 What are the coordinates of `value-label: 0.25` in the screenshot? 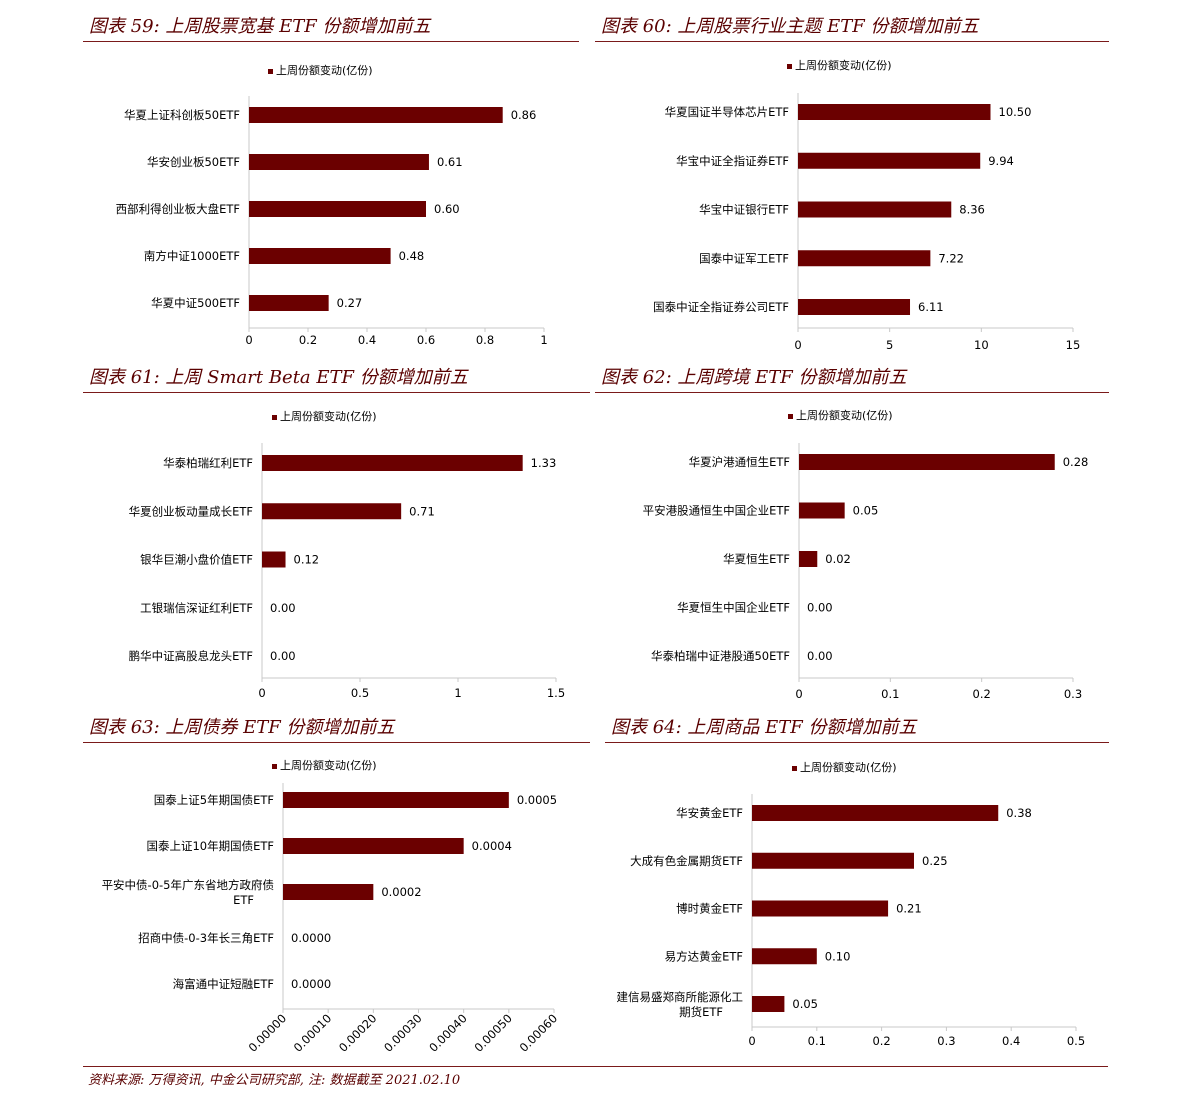 It's located at (935, 861).